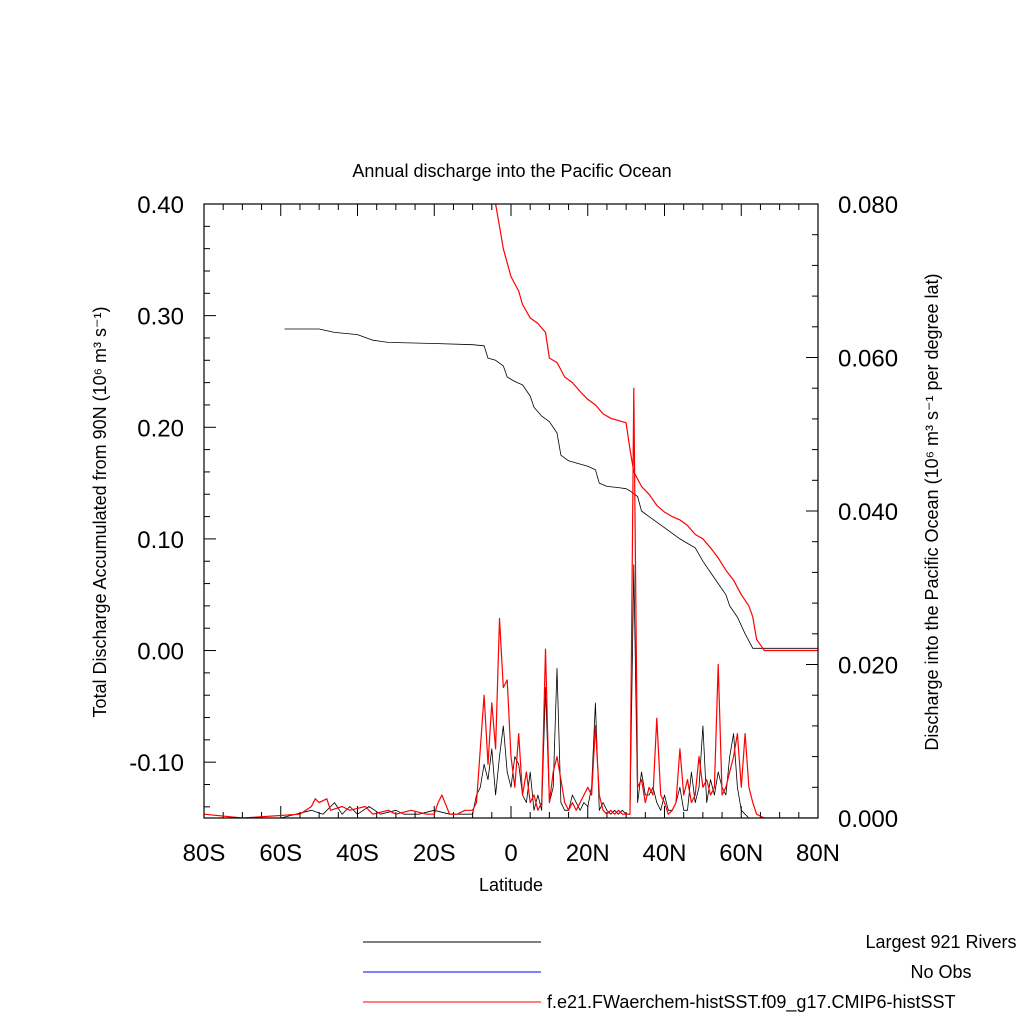 The width and height of the screenshot is (1024, 1024). What do you see at coordinates (160, 652) in the screenshot?
I see `y-left-tick-label: 0.00` at bounding box center [160, 652].